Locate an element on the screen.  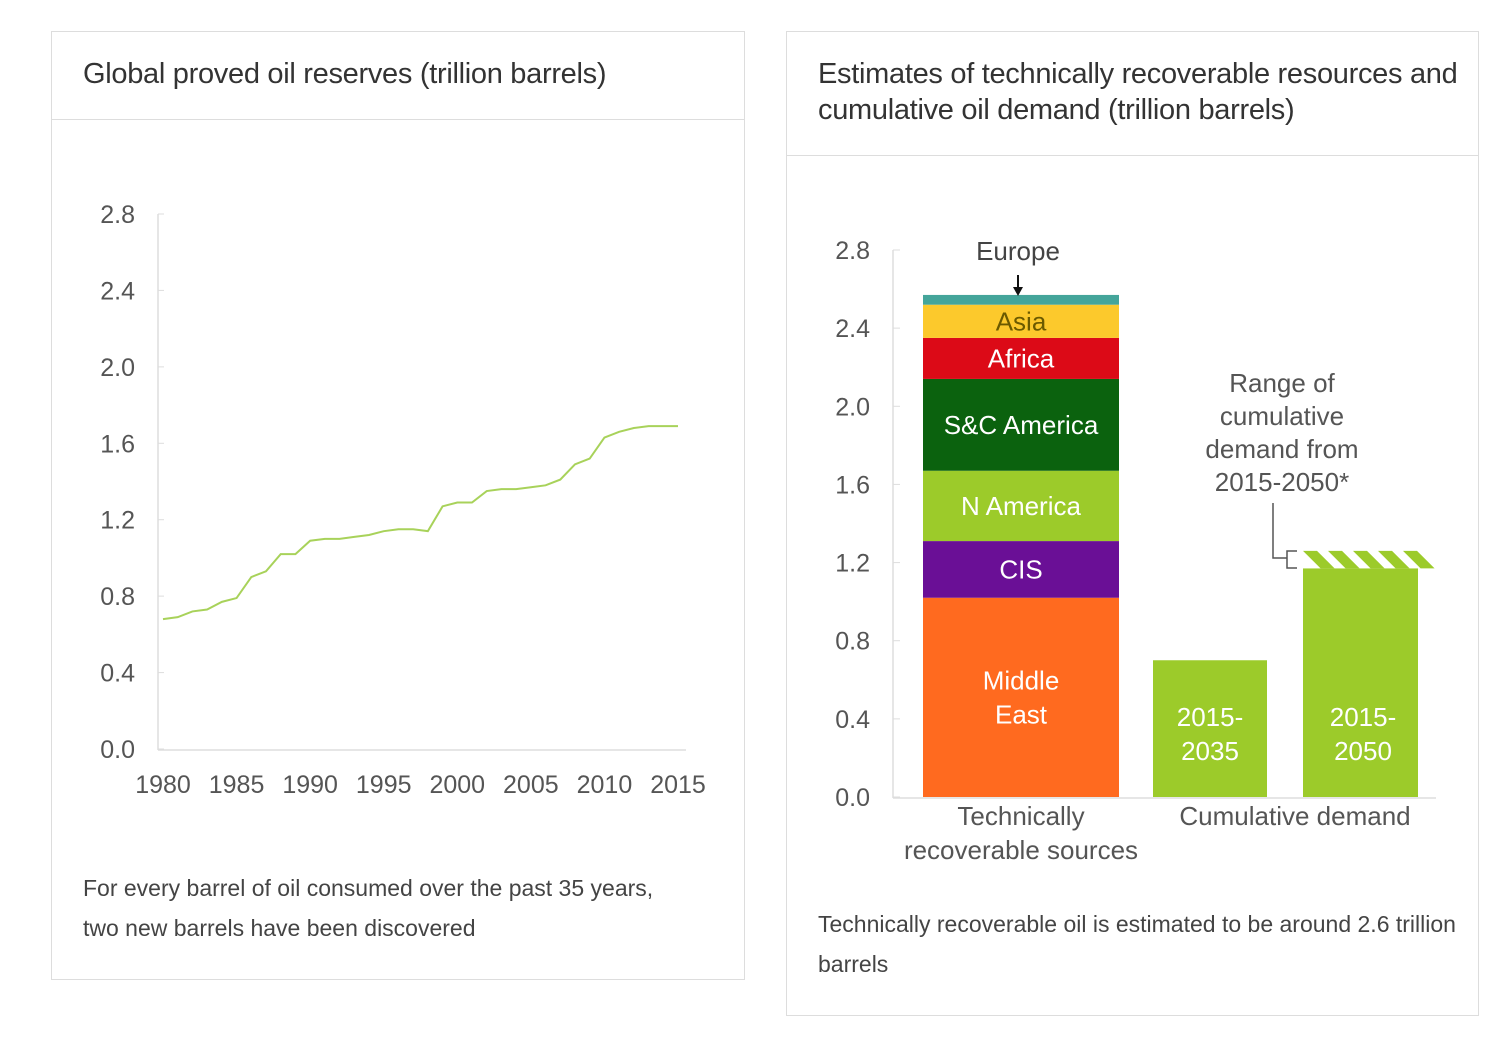
bar-segment-europe is located at coordinates (1021, 299).